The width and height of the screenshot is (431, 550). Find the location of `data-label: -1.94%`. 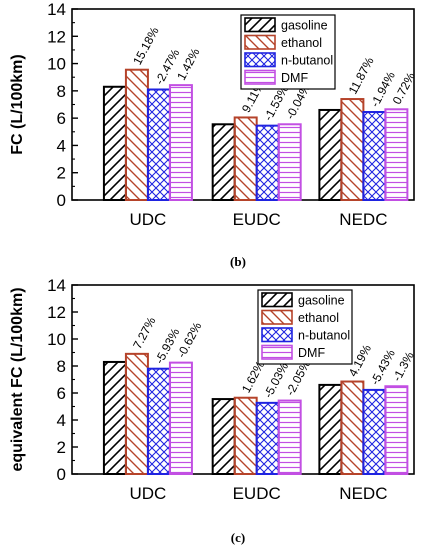

data-label: -1.94% is located at coordinates (383, 89).